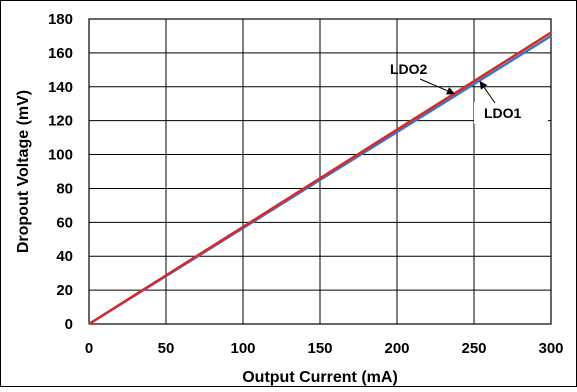 The width and height of the screenshot is (577, 392). Describe the element at coordinates (469, 92) in the screenshot. I see `annotations: LDO2 LDO1` at that location.